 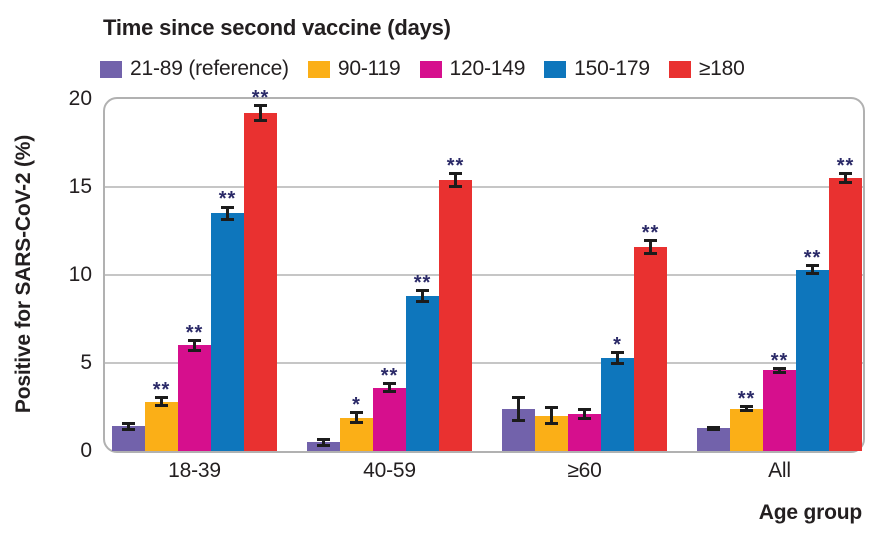 What do you see at coordinates (356, 275) in the screenshot?
I see `bar-slot: *` at bounding box center [356, 275].